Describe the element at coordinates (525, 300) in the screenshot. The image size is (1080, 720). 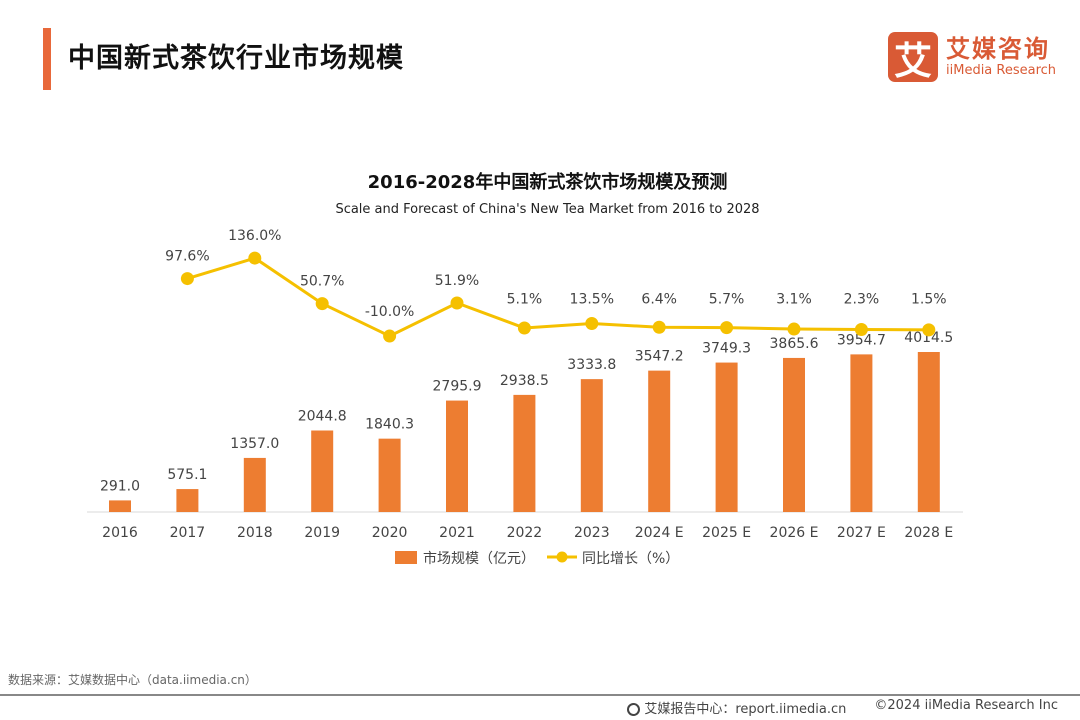
I see `growth-label: 5.1%` at that location.